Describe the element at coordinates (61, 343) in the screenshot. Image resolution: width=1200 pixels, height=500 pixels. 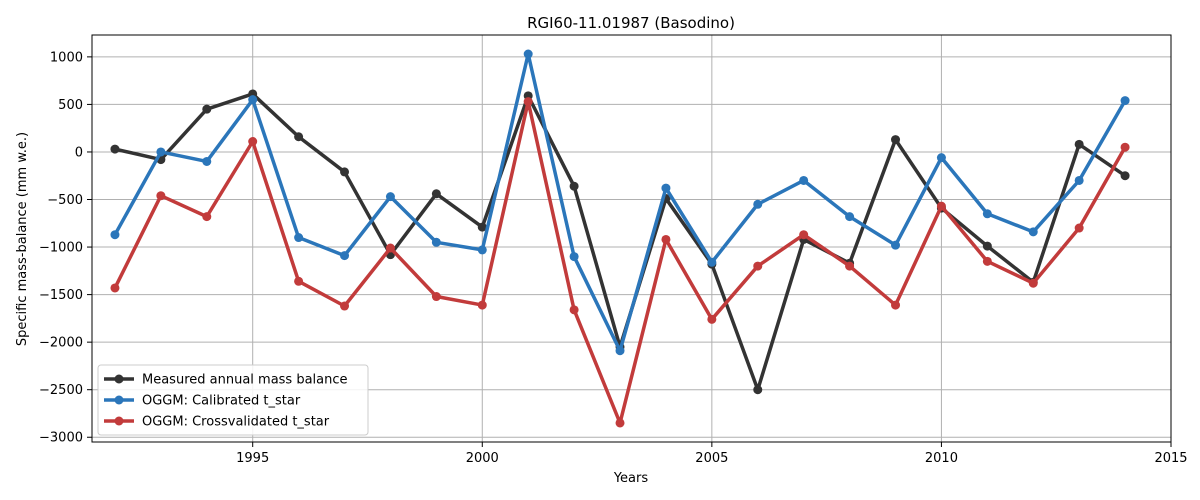
I see `y-tick-label: −2000` at that location.